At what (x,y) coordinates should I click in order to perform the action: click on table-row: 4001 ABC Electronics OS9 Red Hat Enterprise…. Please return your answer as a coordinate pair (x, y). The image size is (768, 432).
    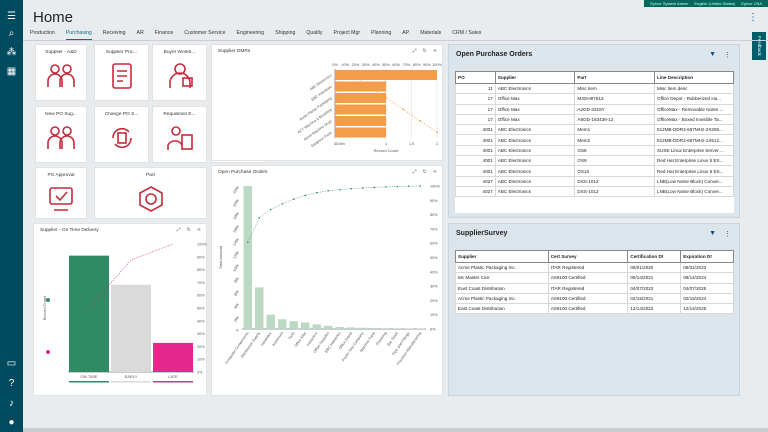
    Looking at the image, I should click on (594, 161).